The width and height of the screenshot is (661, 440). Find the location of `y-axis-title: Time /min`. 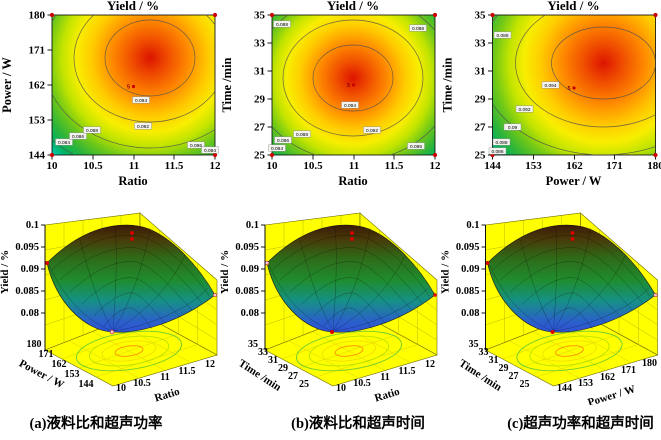

y-axis-title: Time /min is located at coordinates (227, 84).